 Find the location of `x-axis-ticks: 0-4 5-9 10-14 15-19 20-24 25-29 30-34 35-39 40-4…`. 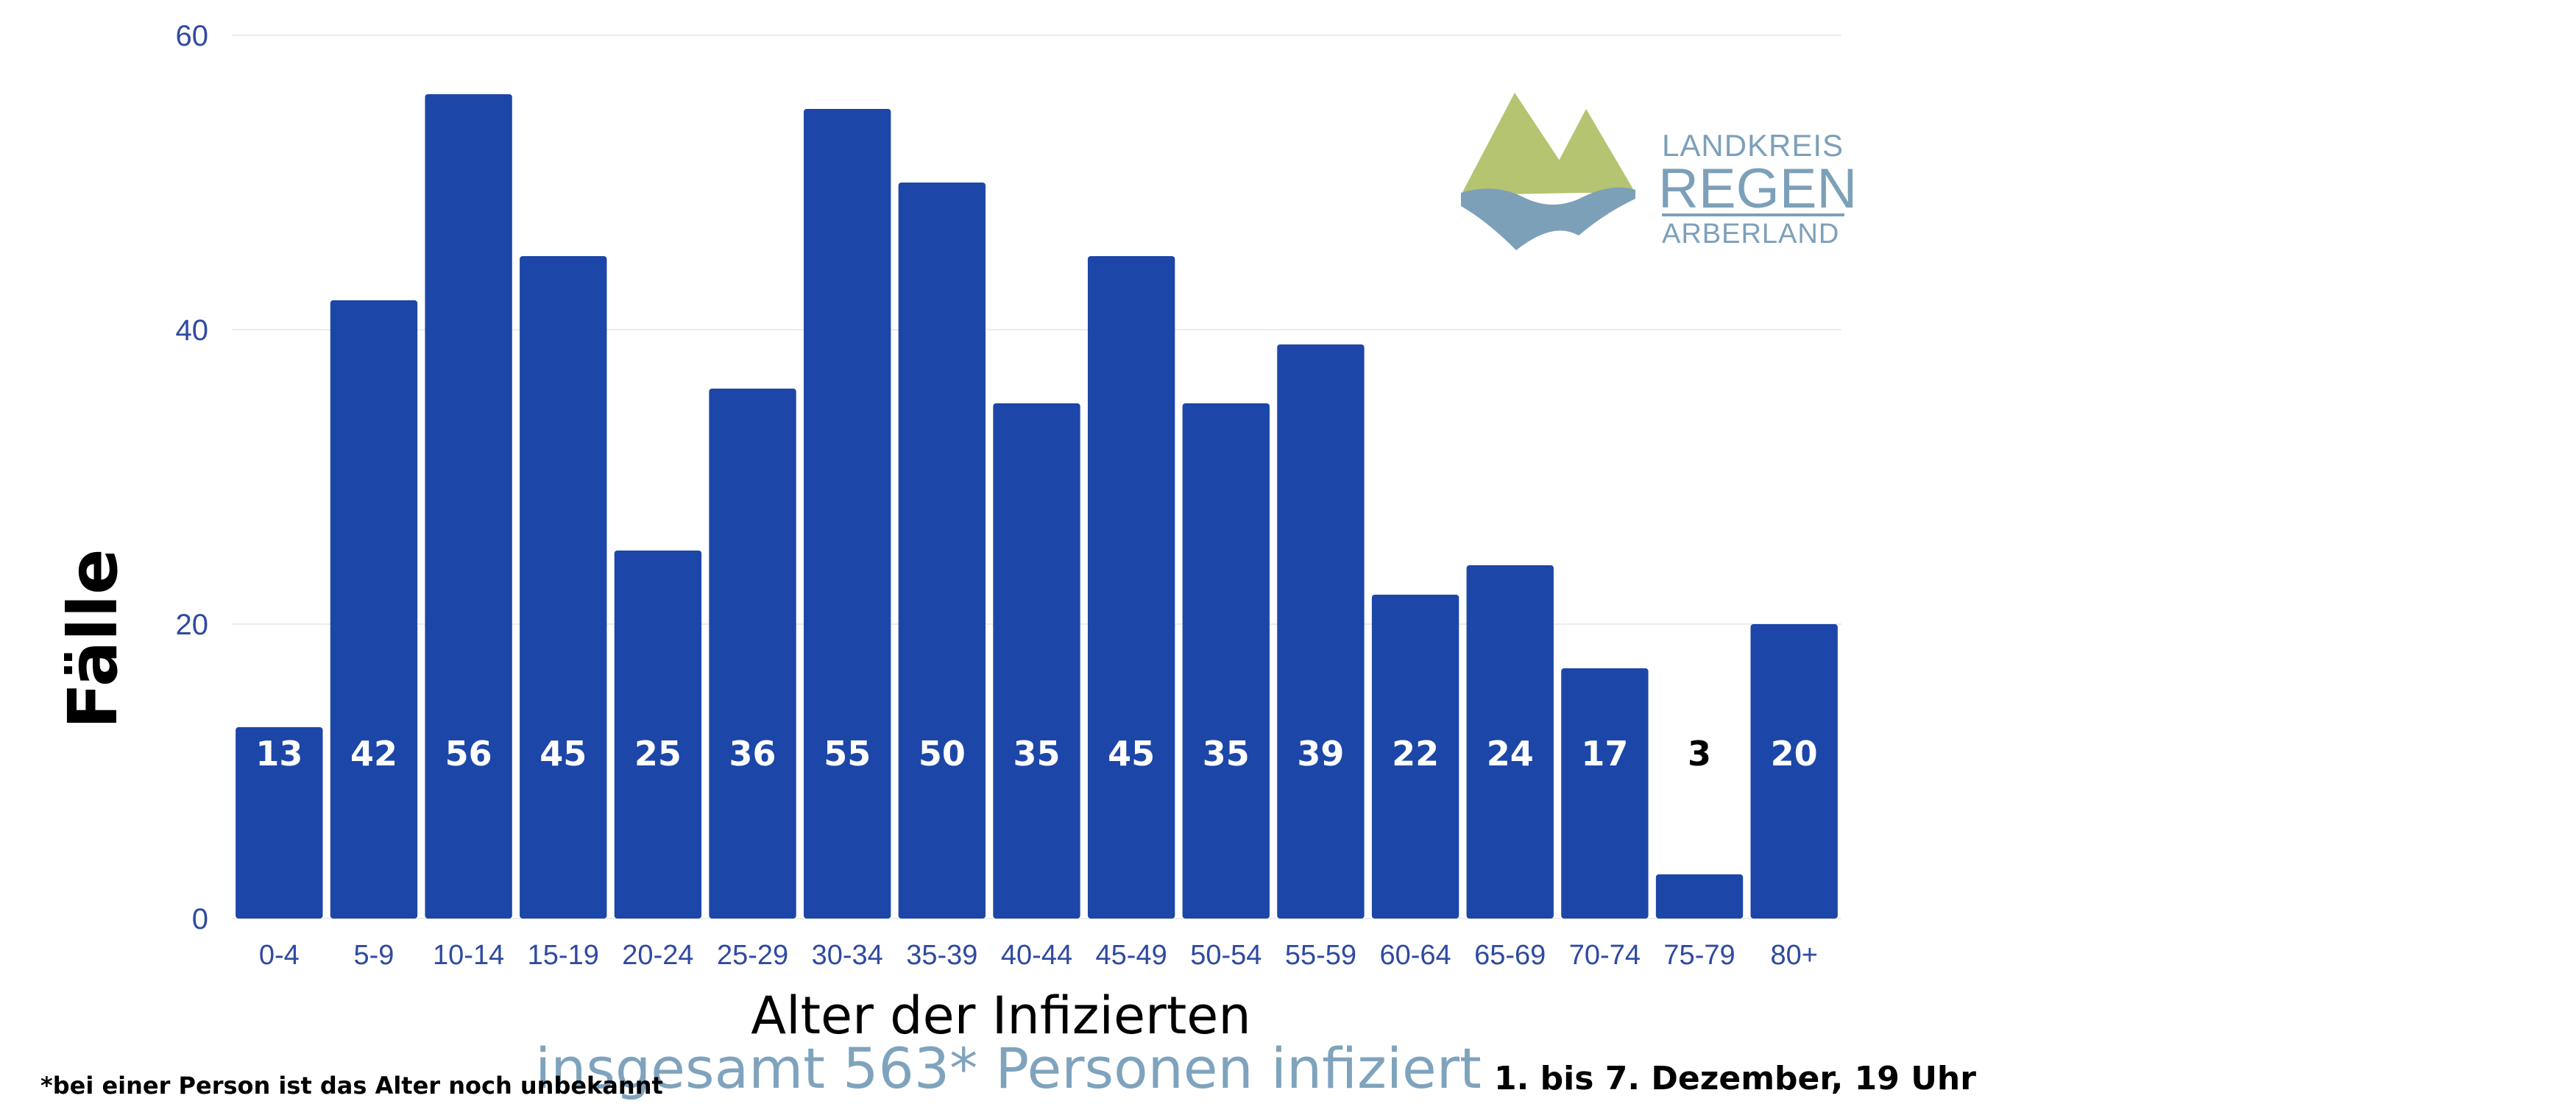

x-axis-ticks: 0-4 5-9 10-14 15-19 20-24 25-29 30-34 35-39 40-4… is located at coordinates (1038, 955).